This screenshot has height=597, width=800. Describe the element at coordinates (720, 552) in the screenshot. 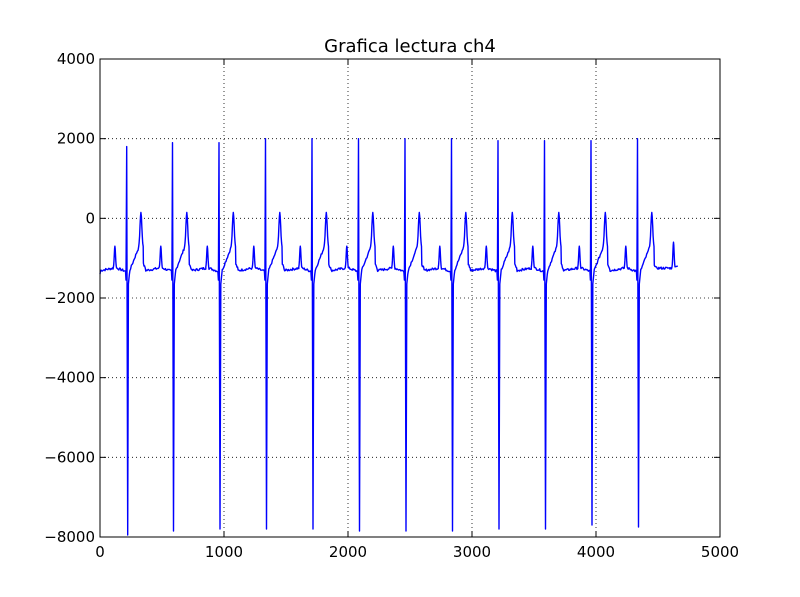

I see `x-tick-label: 5000` at that location.